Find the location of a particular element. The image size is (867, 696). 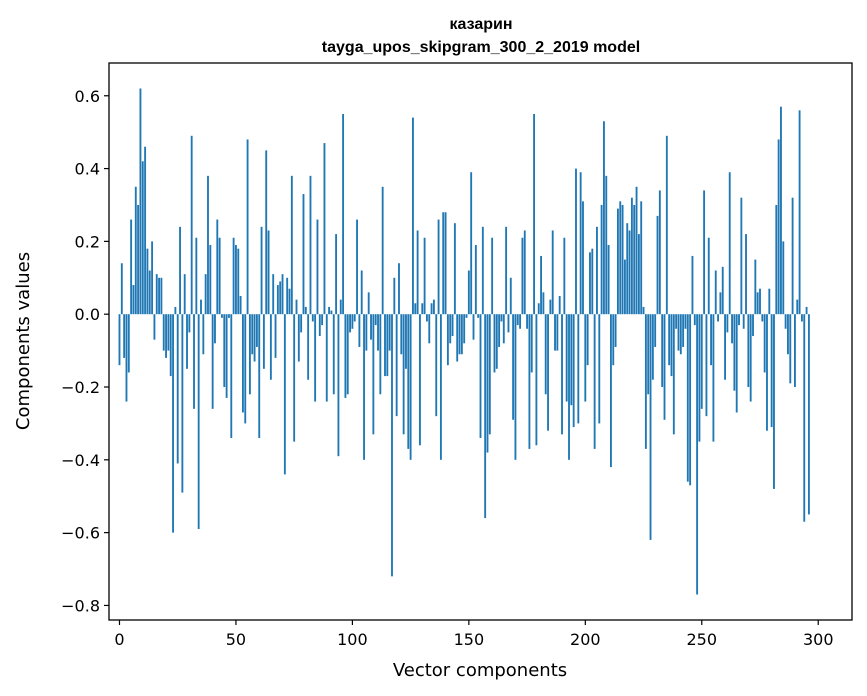

x-axis-label: Vector components is located at coordinates (480, 670).